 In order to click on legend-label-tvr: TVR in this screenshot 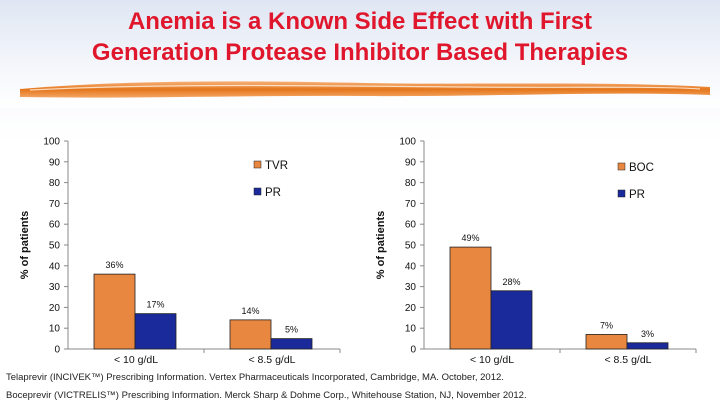, I will do `click(276, 166)`.